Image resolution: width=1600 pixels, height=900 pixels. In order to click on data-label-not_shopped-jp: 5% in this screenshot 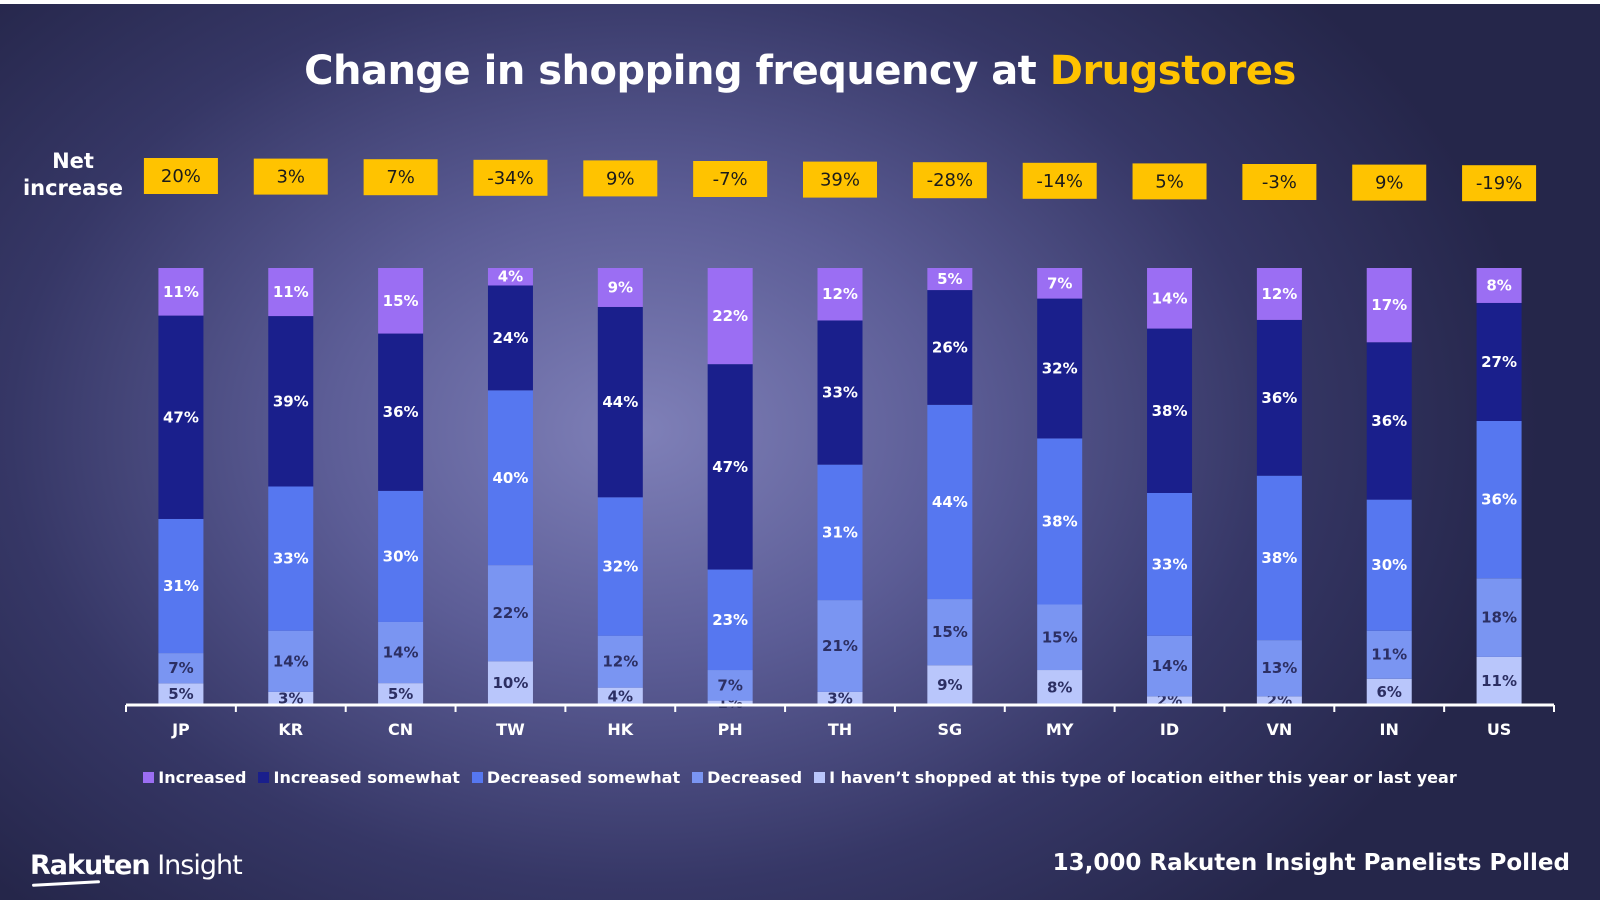, I will do `click(180, 694)`.